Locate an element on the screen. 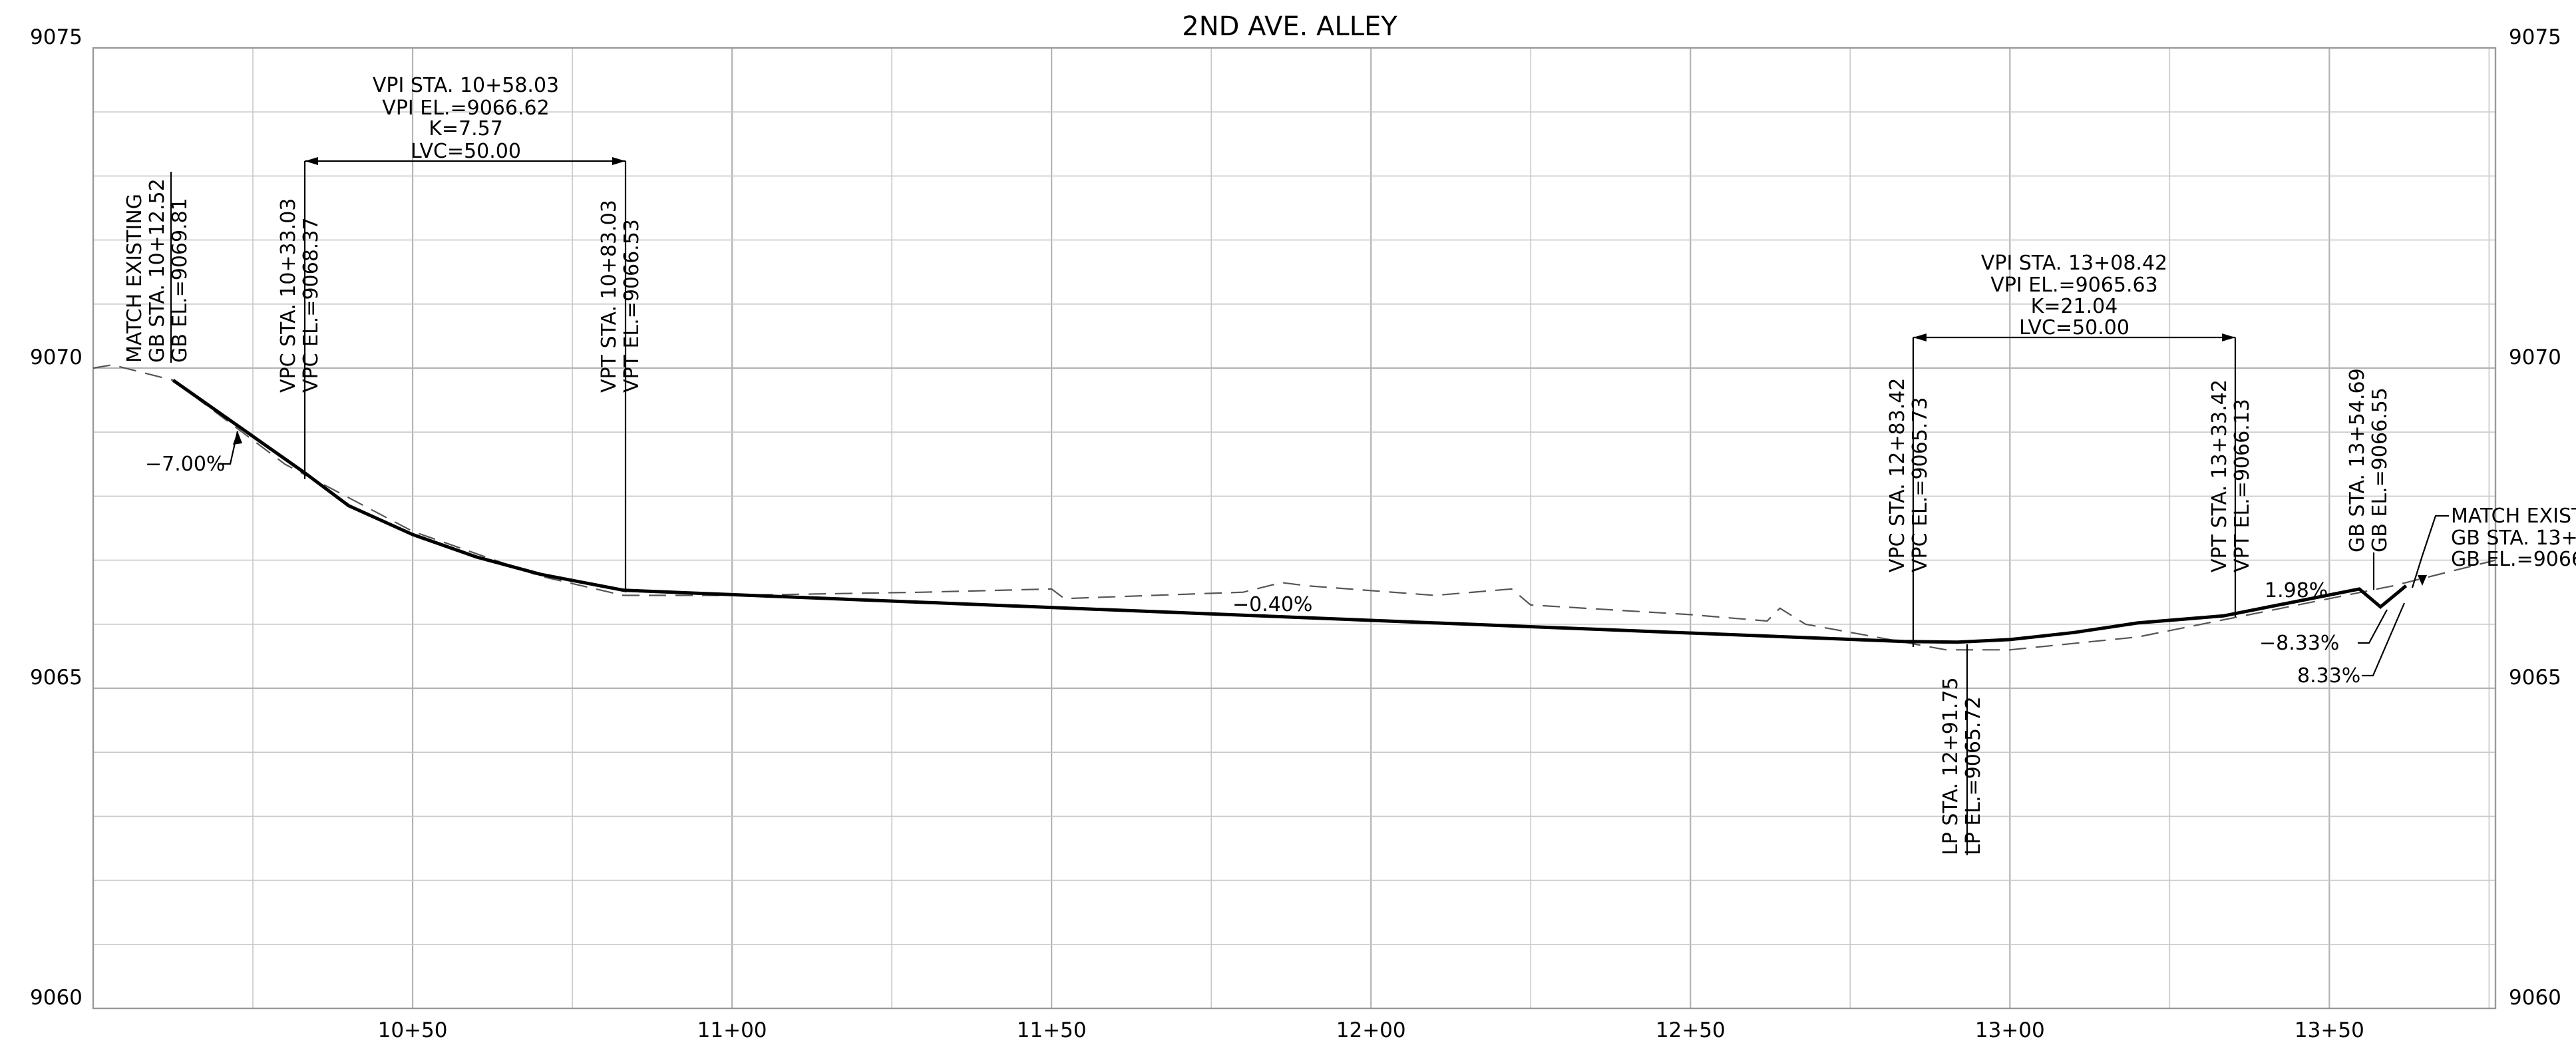 The height and width of the screenshot is (1043, 2576). svg-text: LP STA. 12+91.75 is located at coordinates (1950, 766).